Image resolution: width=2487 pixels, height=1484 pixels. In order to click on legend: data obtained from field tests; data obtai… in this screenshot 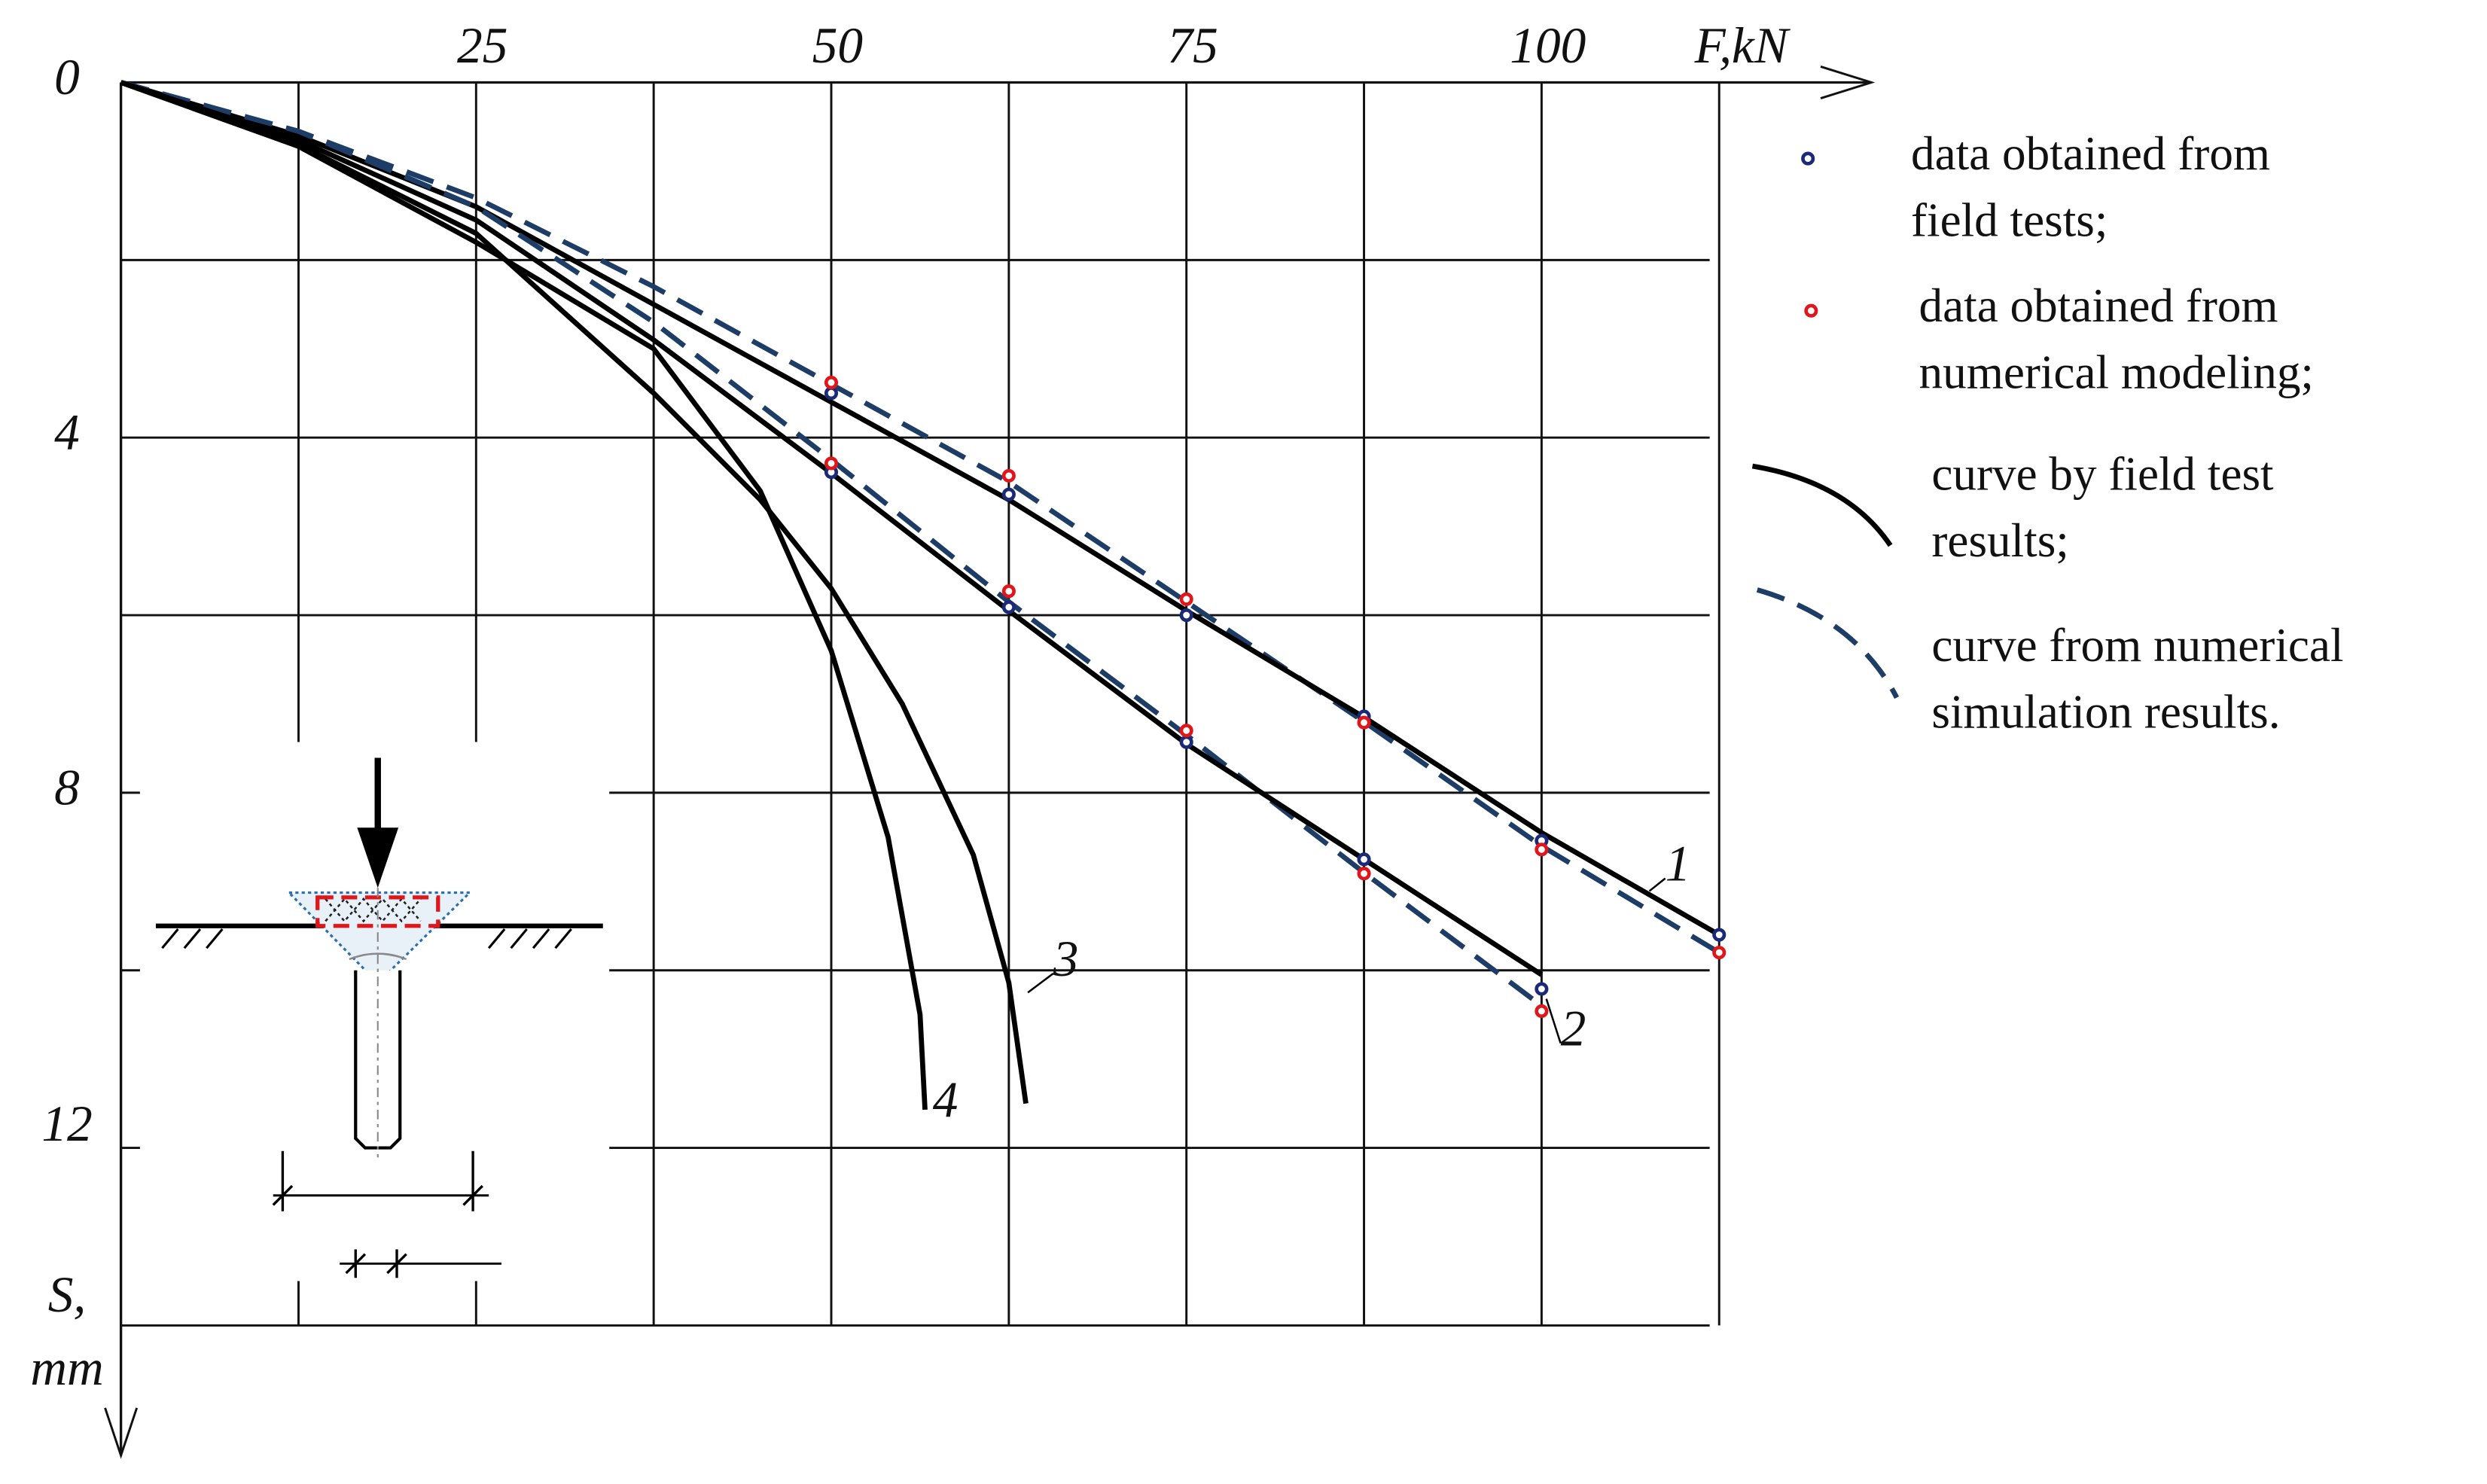, I will do `click(2048, 432)`.